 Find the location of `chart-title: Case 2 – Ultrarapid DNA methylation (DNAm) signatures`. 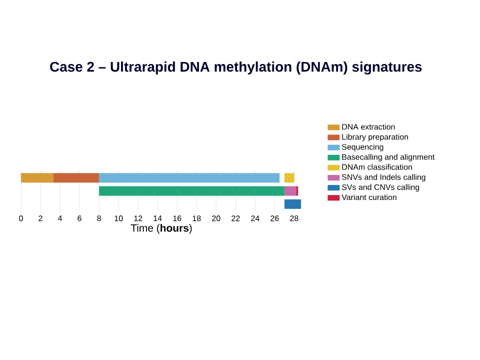

chart-title: Case 2 – Ultrarapid DNA methylation (DNAm) signatures is located at coordinates (236, 68).